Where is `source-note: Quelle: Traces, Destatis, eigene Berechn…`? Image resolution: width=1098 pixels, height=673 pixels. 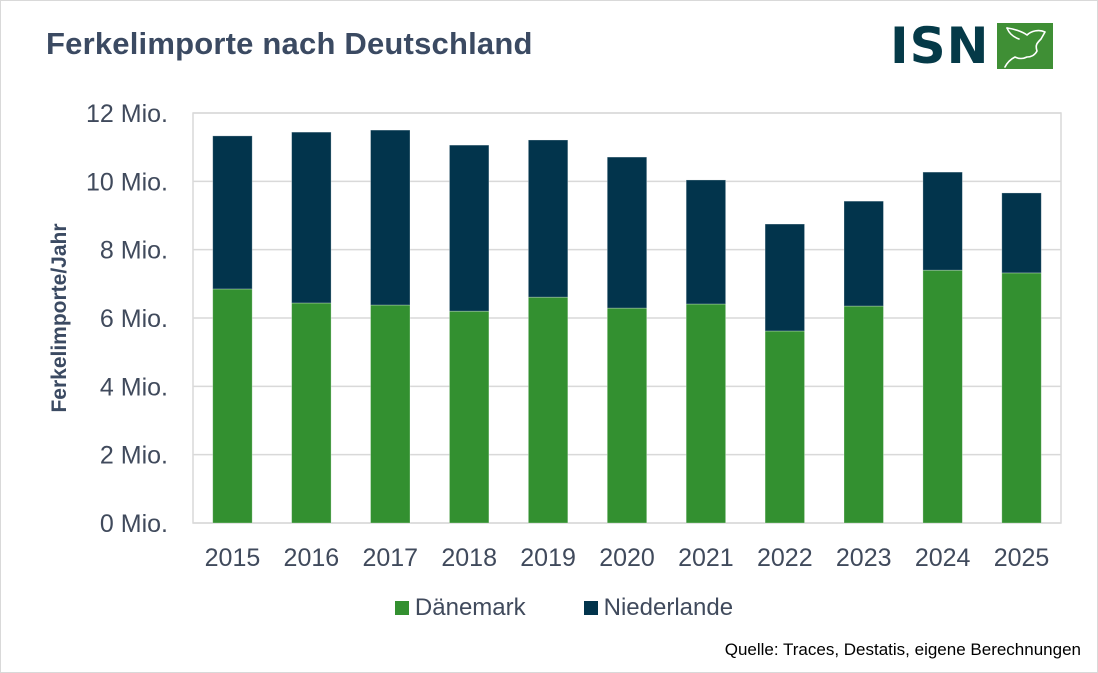 source-note: Quelle: Traces, Destatis, eigene Berechn… is located at coordinates (902, 649).